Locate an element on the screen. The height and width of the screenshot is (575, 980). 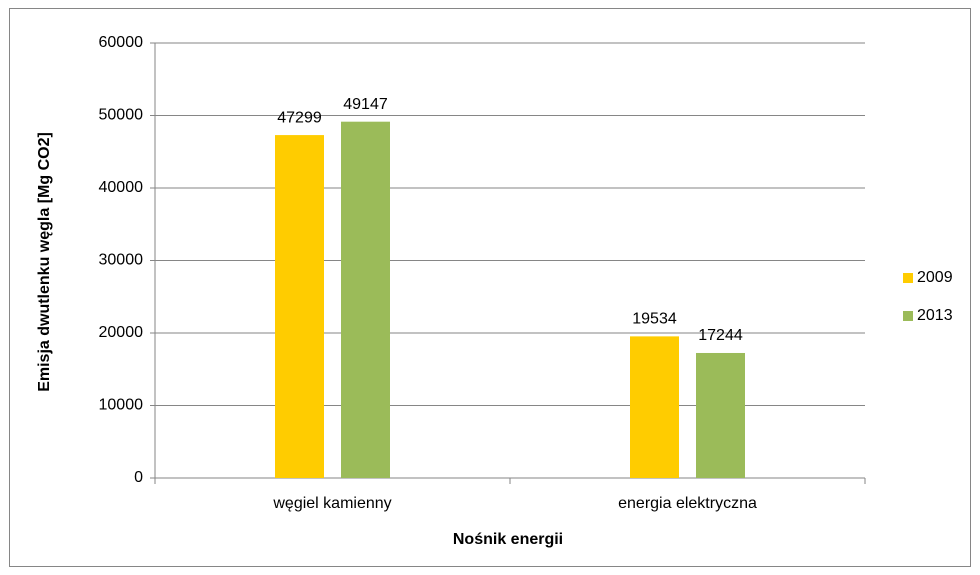
data-label: 47299 is located at coordinates (299, 117).